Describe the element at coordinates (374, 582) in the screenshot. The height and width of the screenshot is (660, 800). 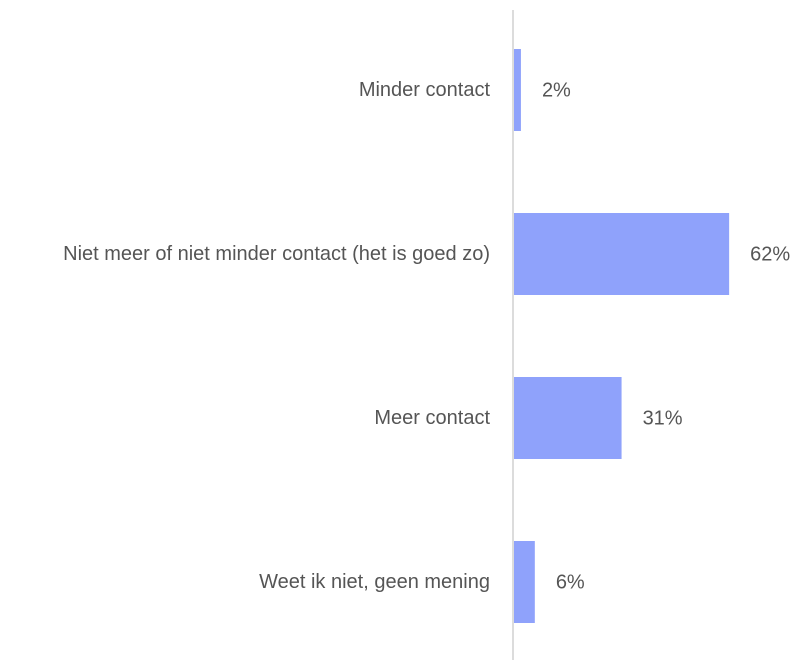
I see `category-label: Weet ik niet, geen mening` at that location.